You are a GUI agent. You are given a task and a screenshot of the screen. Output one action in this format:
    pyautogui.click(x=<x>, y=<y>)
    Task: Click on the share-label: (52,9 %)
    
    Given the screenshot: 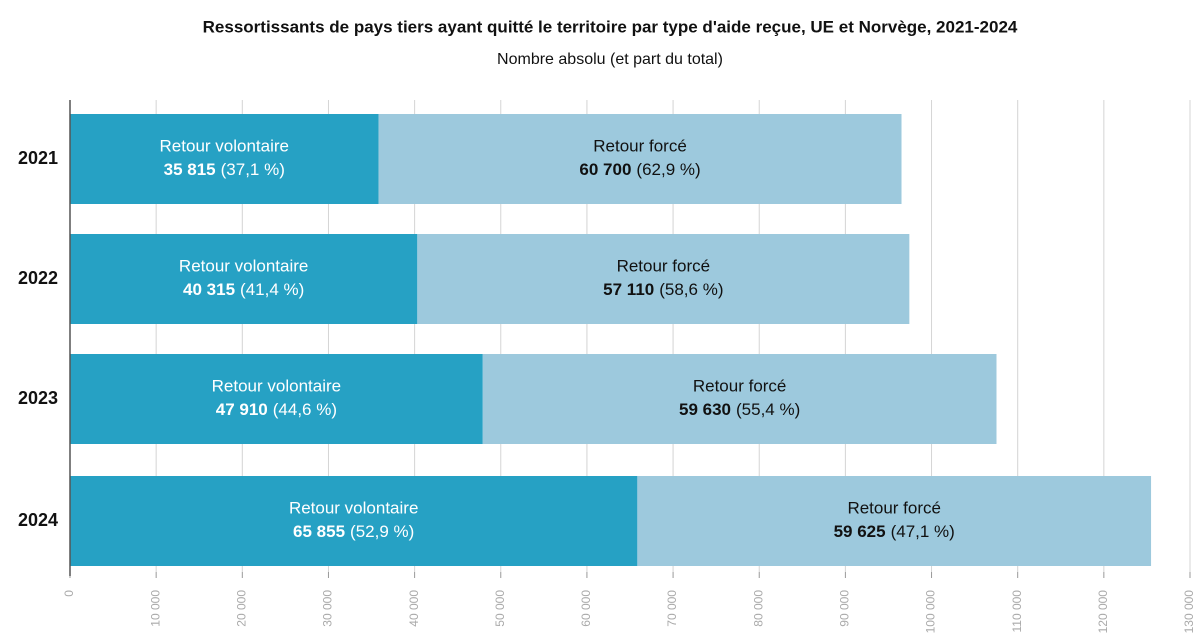 What is the action you would take?
    pyautogui.click(x=382, y=531)
    